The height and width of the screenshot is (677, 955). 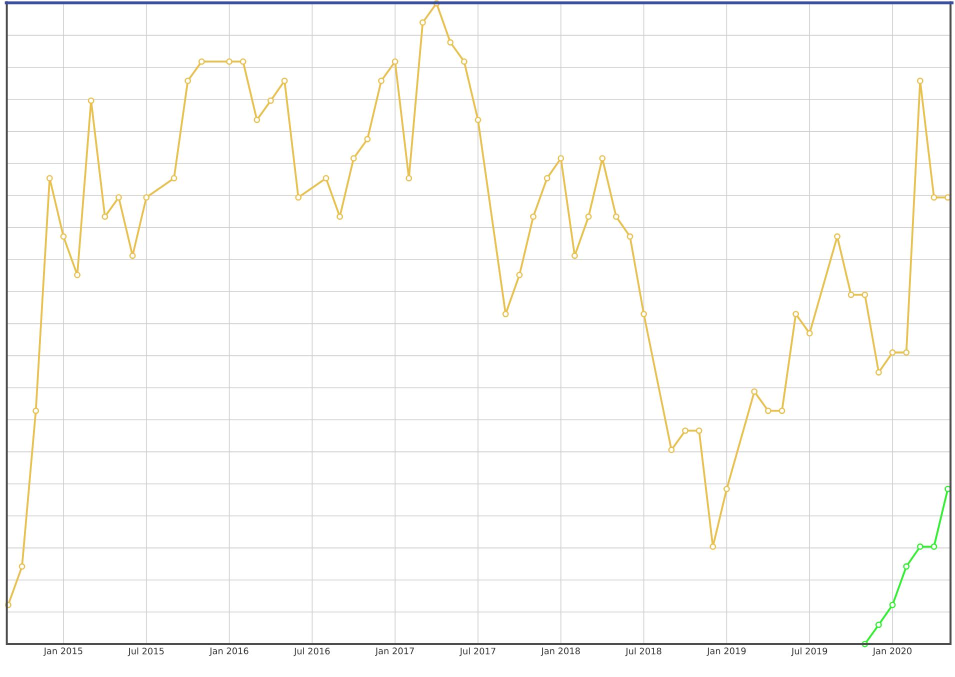 What do you see at coordinates (477, 652) in the screenshot?
I see `x-tick-label: Jul 2017` at bounding box center [477, 652].